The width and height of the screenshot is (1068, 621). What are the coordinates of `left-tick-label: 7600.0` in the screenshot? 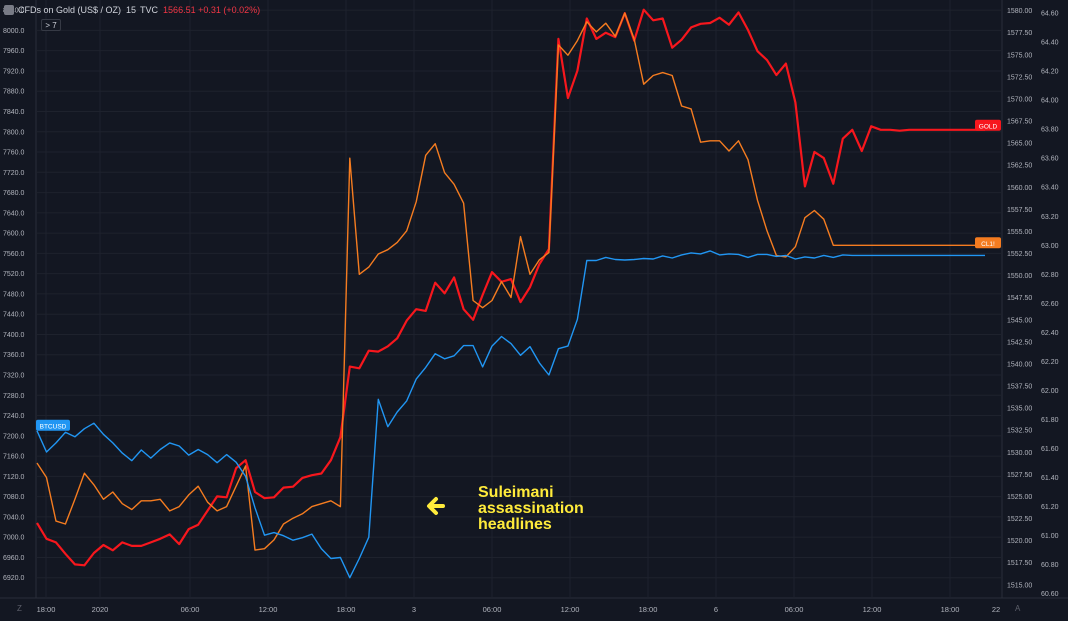 It's located at (14, 234).